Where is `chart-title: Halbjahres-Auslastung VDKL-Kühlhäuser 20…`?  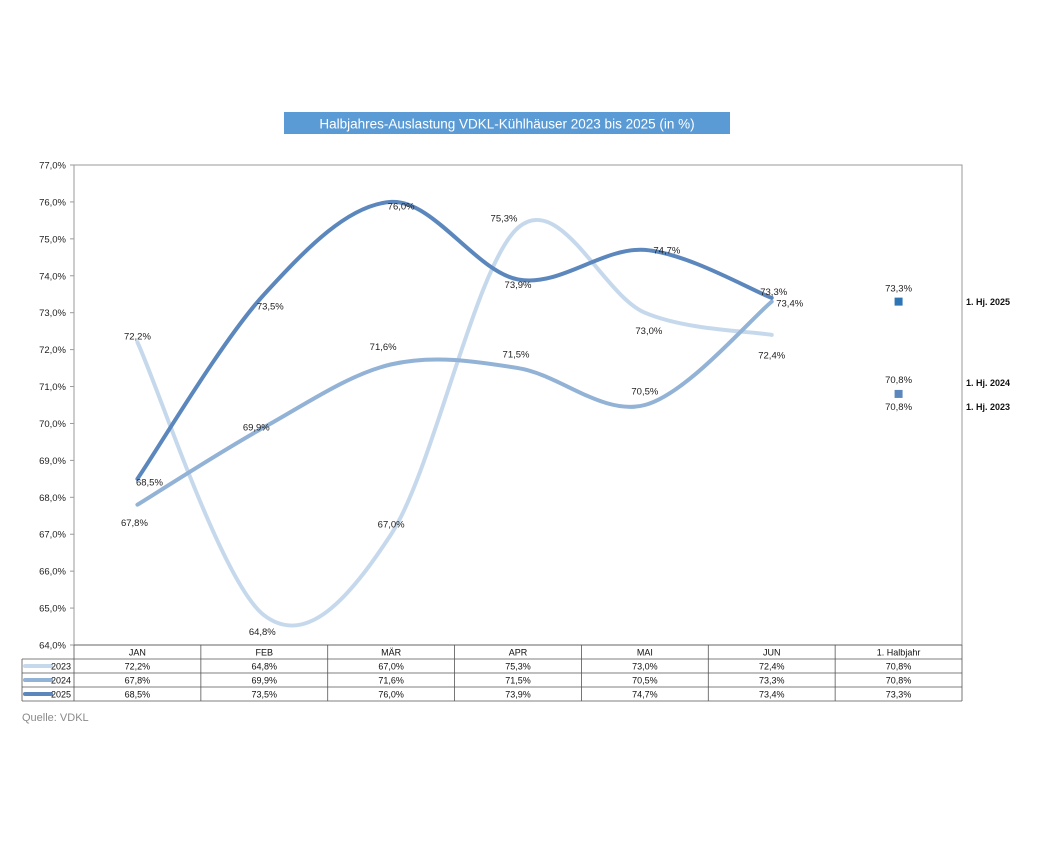
chart-title: Halbjahres-Auslastung VDKL-Kühlhäuser 20… is located at coordinates (506, 124).